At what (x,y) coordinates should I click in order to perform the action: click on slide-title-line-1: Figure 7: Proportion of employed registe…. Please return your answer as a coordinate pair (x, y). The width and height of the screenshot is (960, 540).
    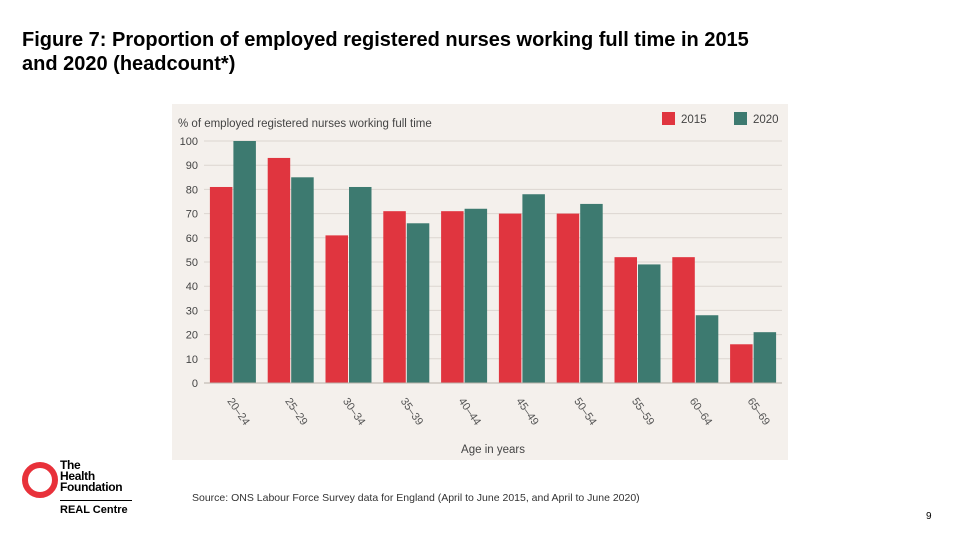
    Looking at the image, I should click on (385, 40).